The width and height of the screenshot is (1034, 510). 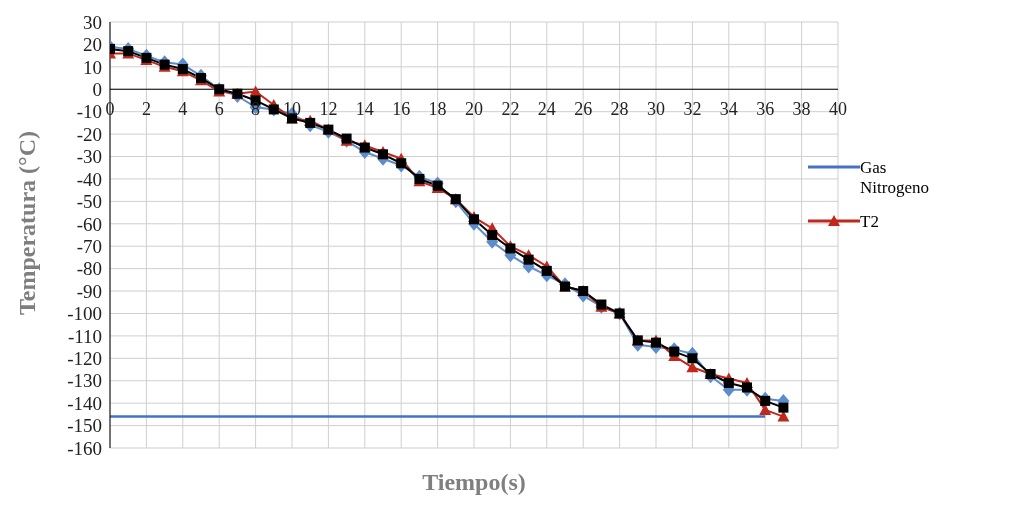 What do you see at coordinates (728, 109) in the screenshot?
I see `x-tick-label: 34` at bounding box center [728, 109].